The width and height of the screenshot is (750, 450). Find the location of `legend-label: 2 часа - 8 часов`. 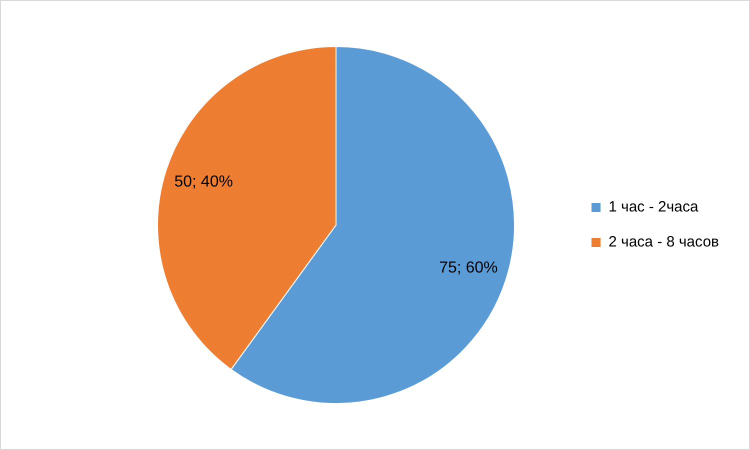

legend-label: 2 часа - 8 часов is located at coordinates (664, 242).